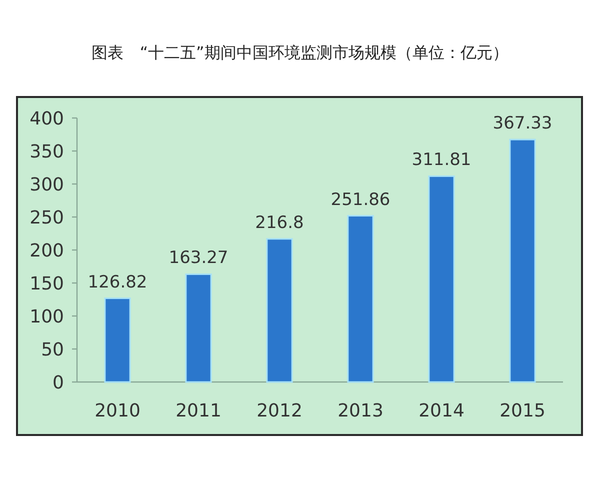  I want to click on x-tick-label: 2015, so click(523, 411).